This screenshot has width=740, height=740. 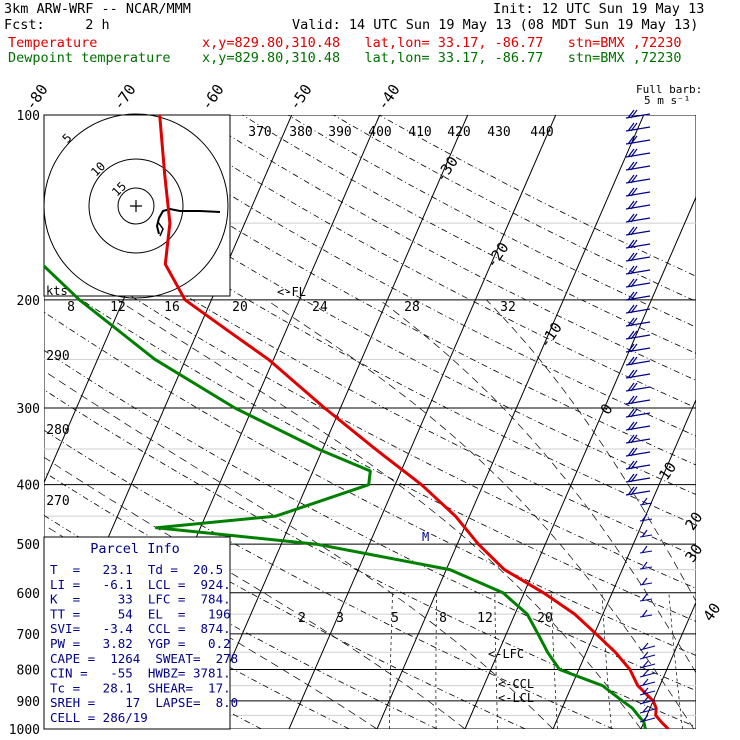 I want to click on parcel-row: PW = 3.82 YGP = 0.2, so click(x=140, y=643).